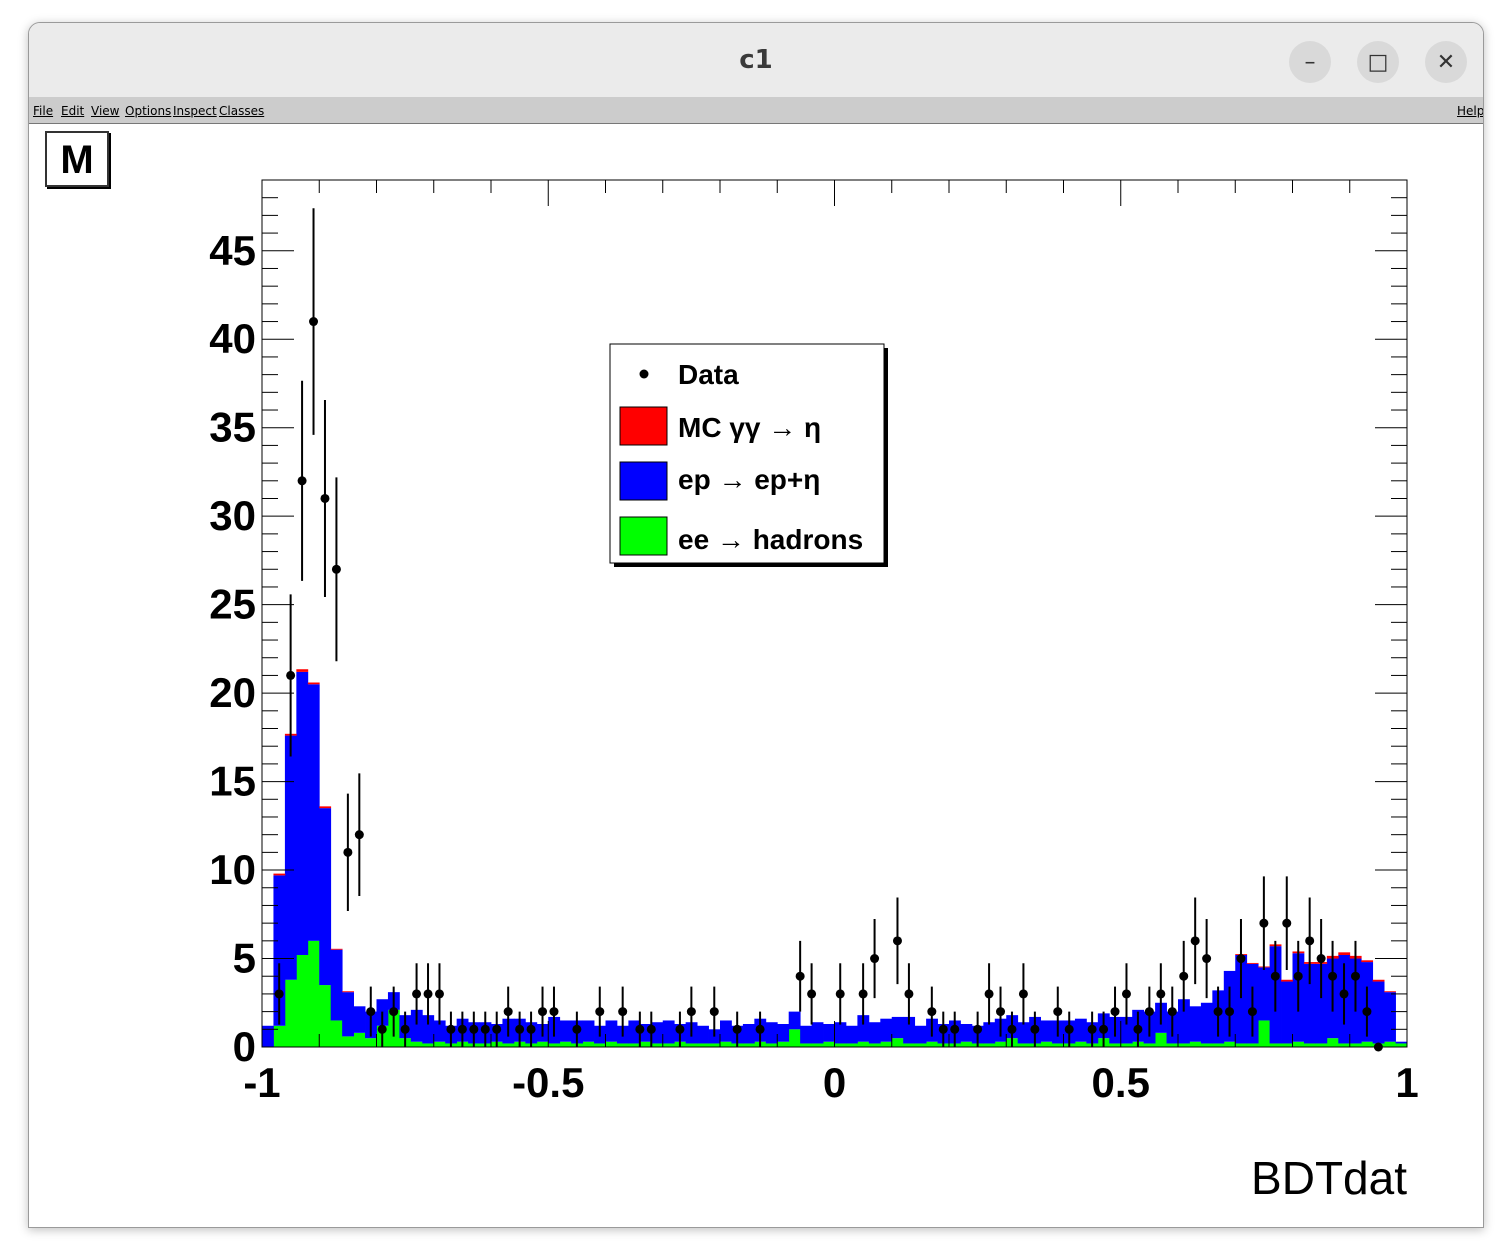 This screenshot has height=1259, width=1509. What do you see at coordinates (749, 479) in the screenshot?
I see `legend-ep-label: ep → ep+η` at bounding box center [749, 479].